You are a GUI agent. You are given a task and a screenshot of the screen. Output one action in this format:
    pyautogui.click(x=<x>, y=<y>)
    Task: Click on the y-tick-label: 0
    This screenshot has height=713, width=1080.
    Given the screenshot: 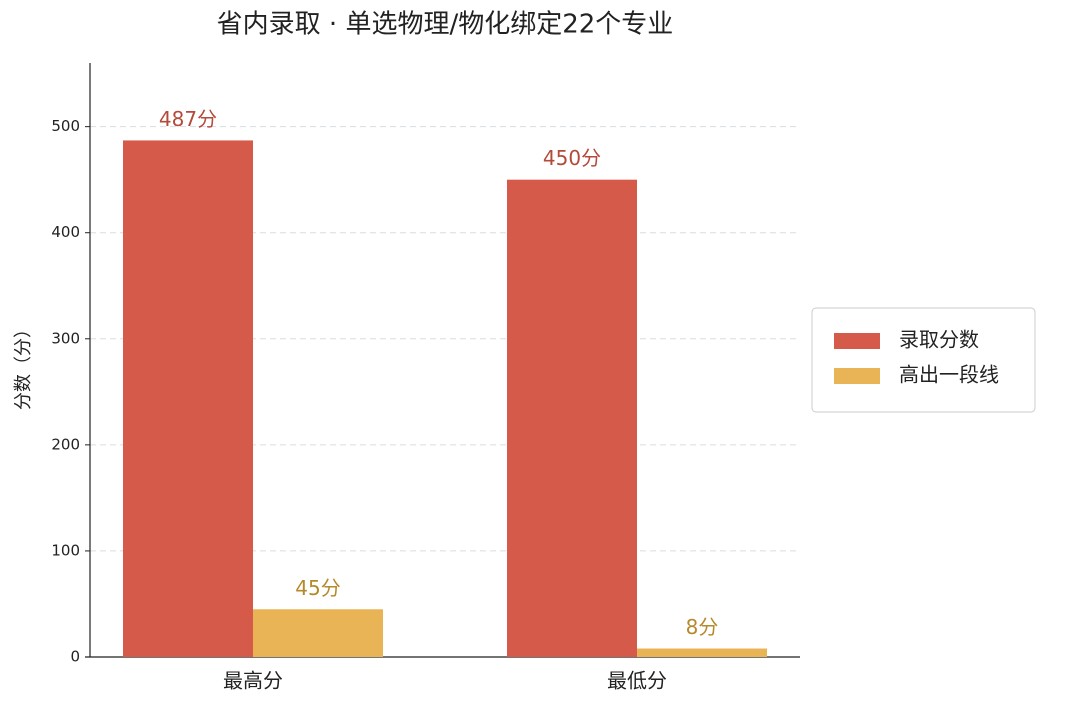 What is the action you would take?
    pyautogui.click(x=75, y=657)
    